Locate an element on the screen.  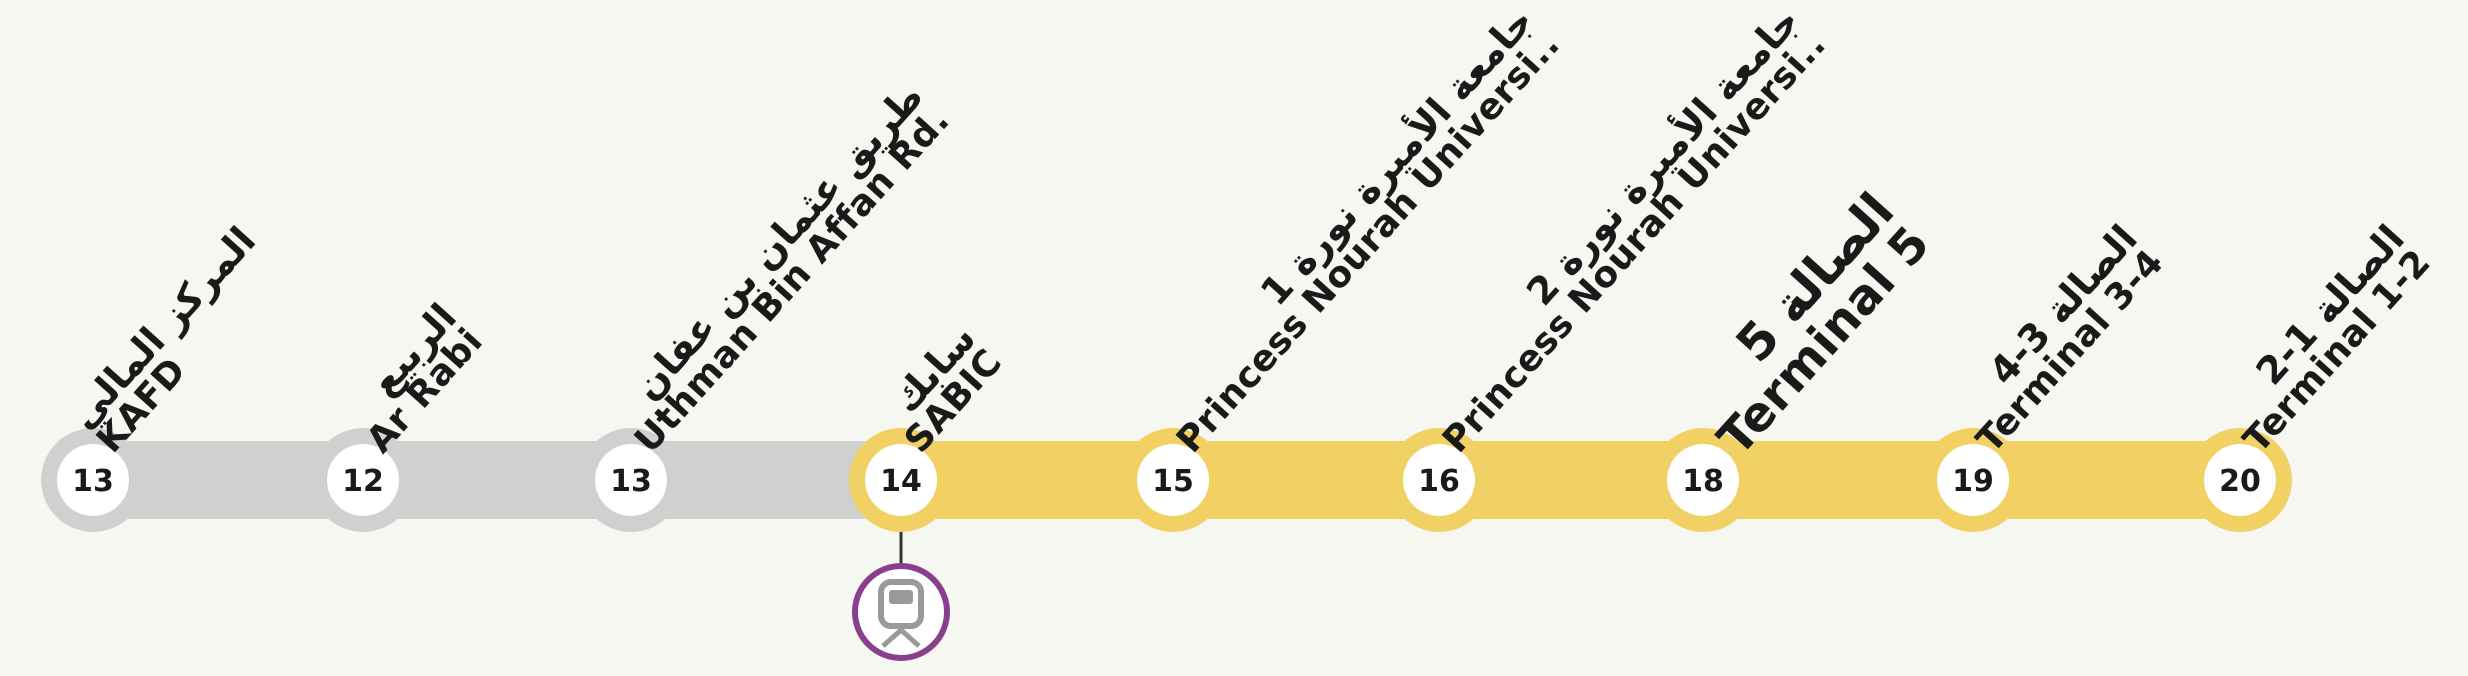
station-number: 16 is located at coordinates (1439, 481).